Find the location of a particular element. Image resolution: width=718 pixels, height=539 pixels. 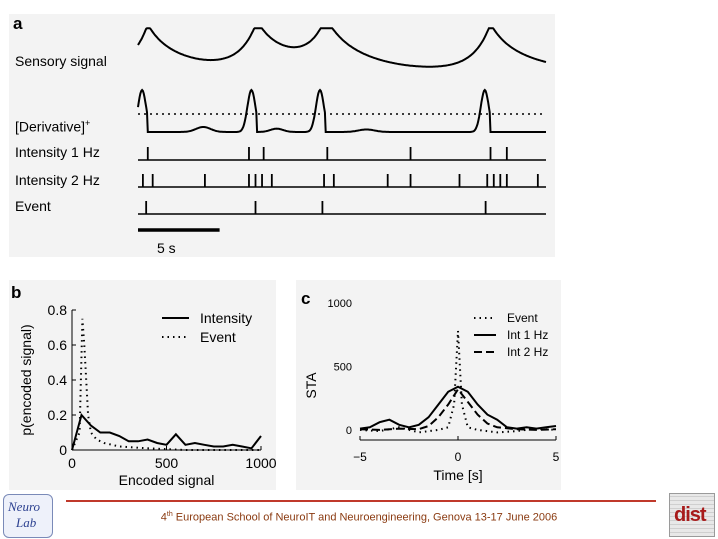

row-label-derivative: [Derivative]+ is located at coordinates (53, 126).